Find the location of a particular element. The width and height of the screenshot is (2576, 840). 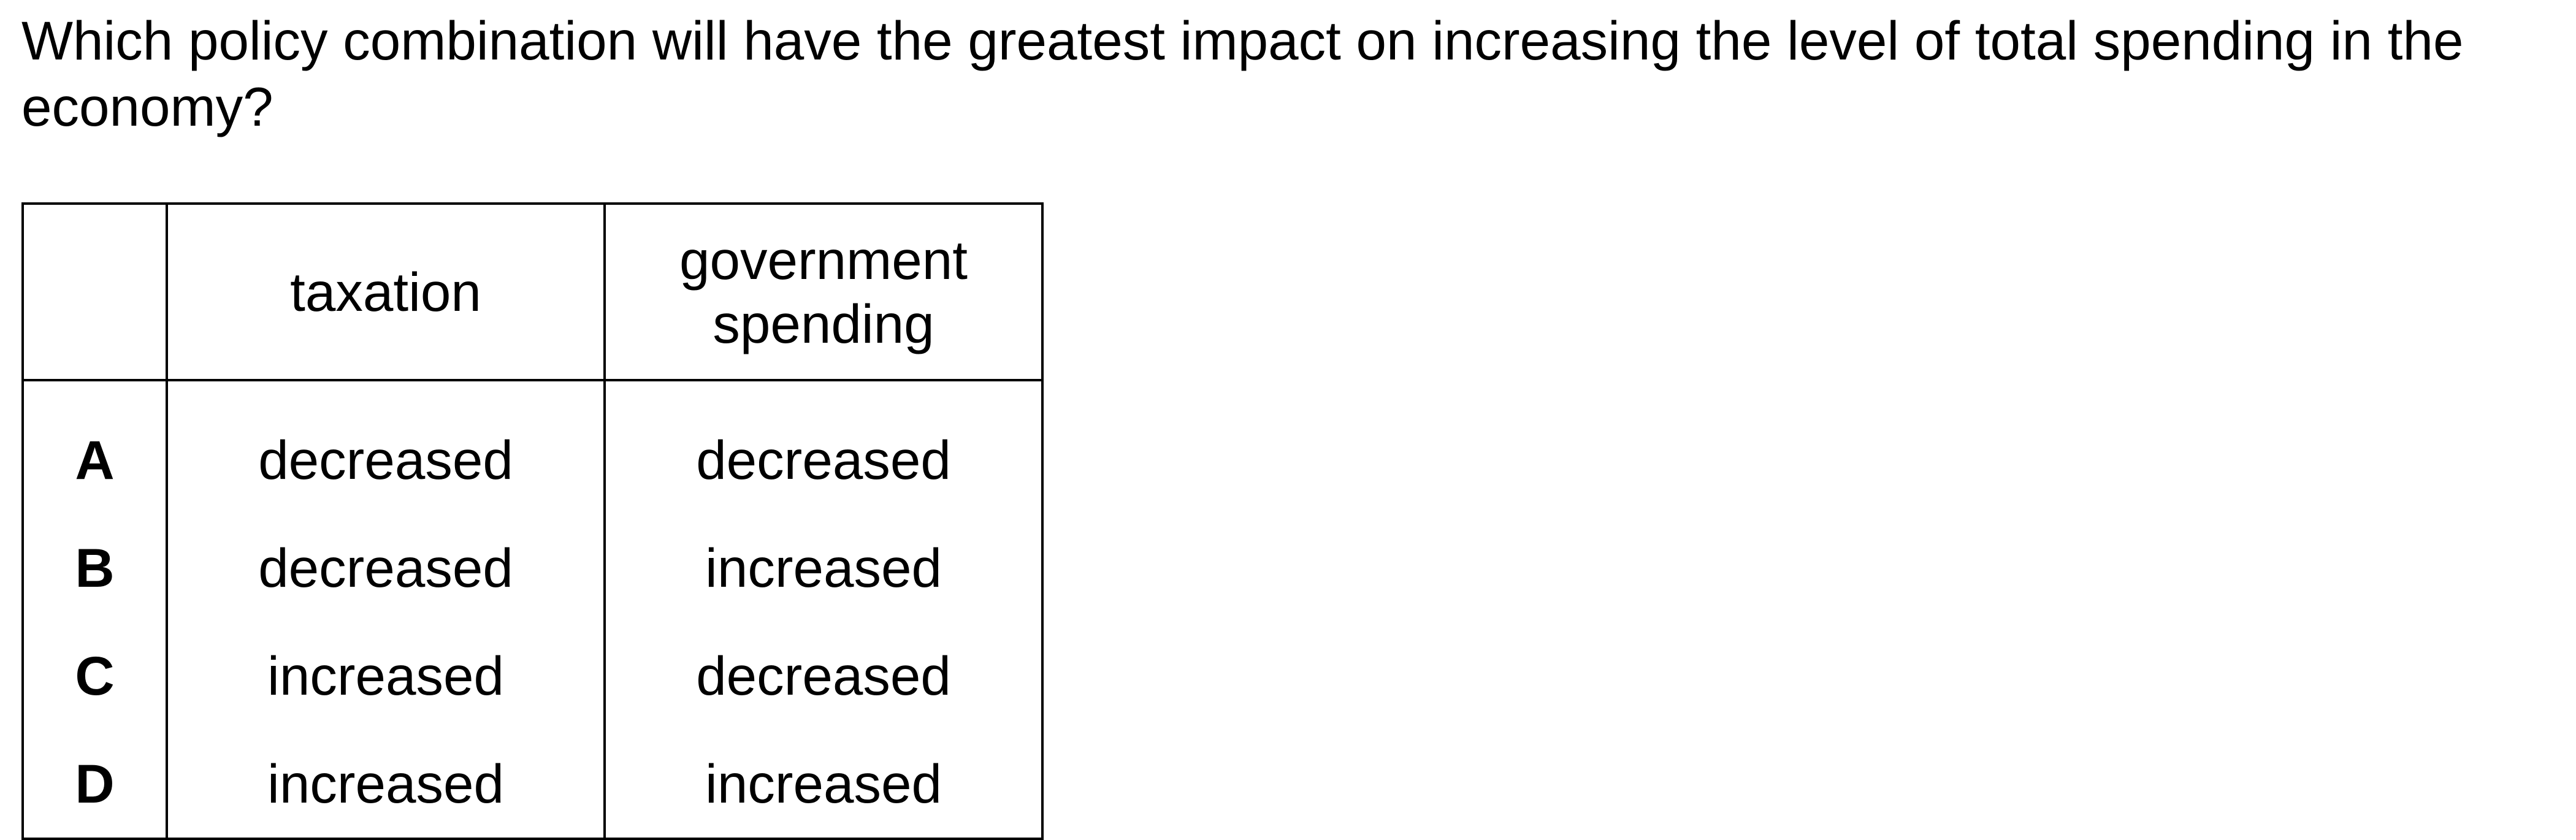

table-row: A decreased decreased is located at coordinates (532, 447).